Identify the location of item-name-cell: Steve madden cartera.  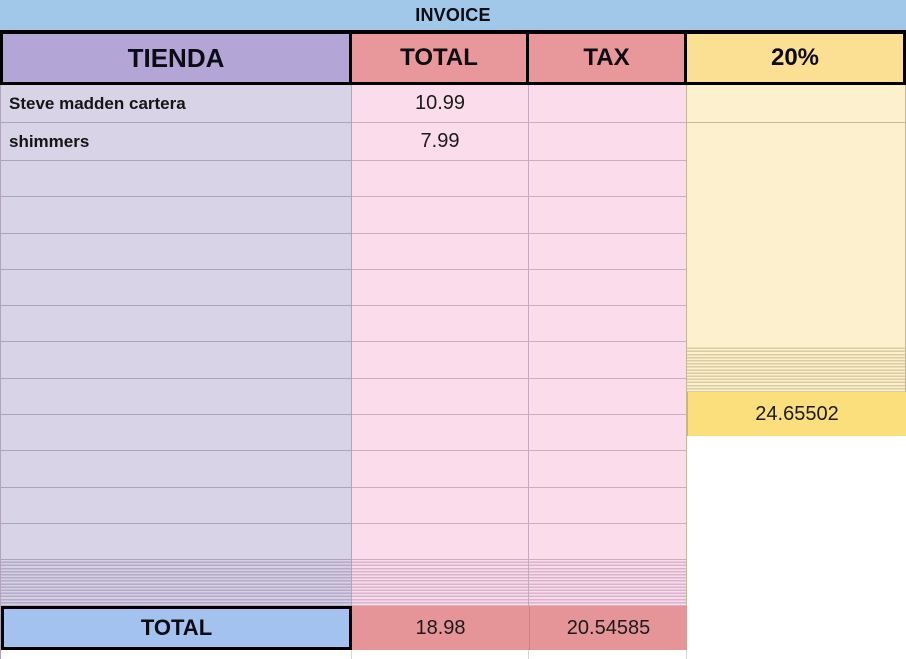
(176, 104).